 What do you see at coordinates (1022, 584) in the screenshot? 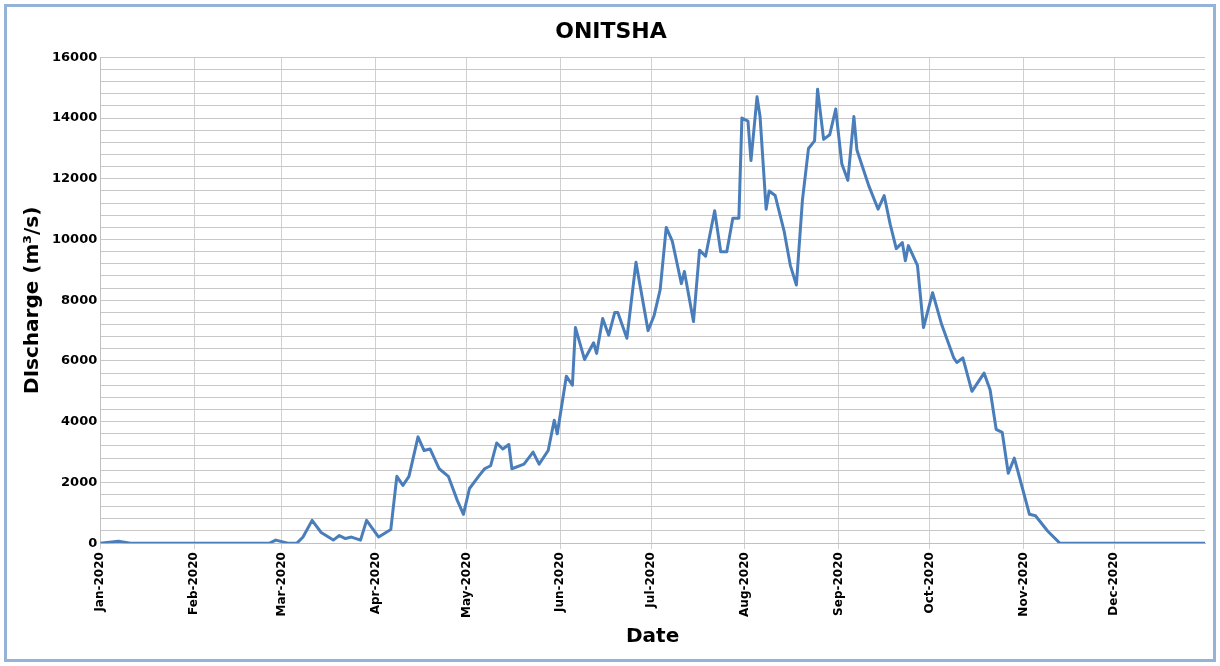
I see `x-tick-label: Nov-2020` at bounding box center [1022, 584].